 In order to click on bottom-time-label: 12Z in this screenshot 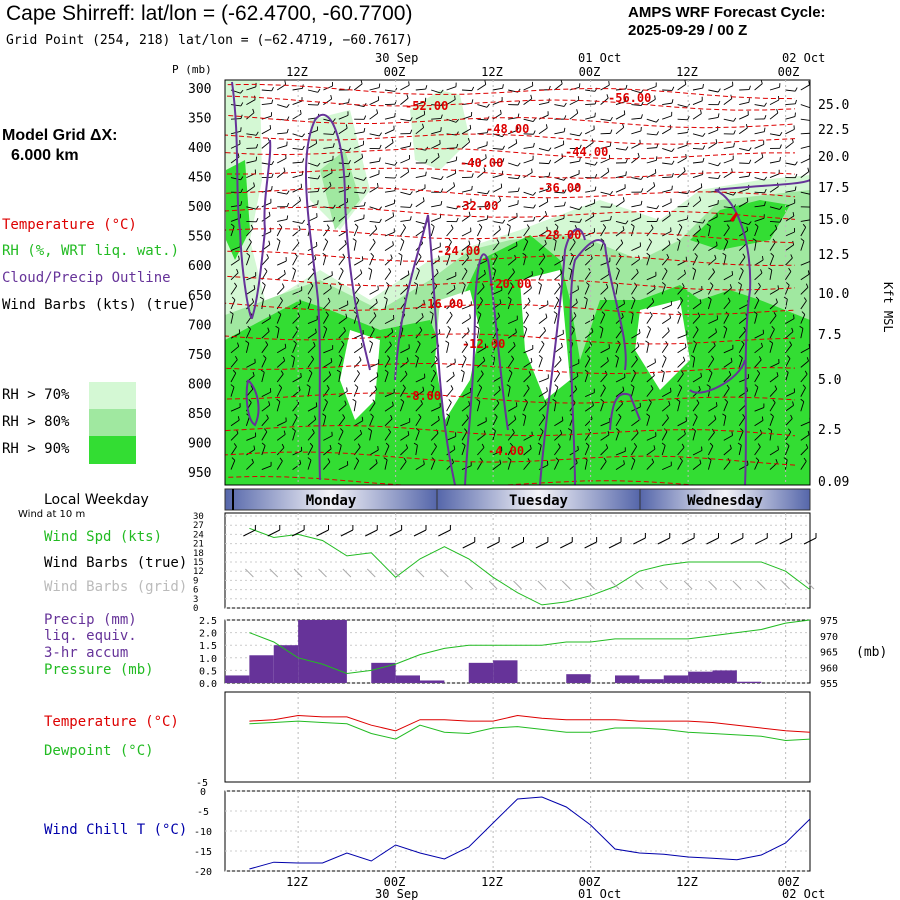, I will do `click(297, 882)`.